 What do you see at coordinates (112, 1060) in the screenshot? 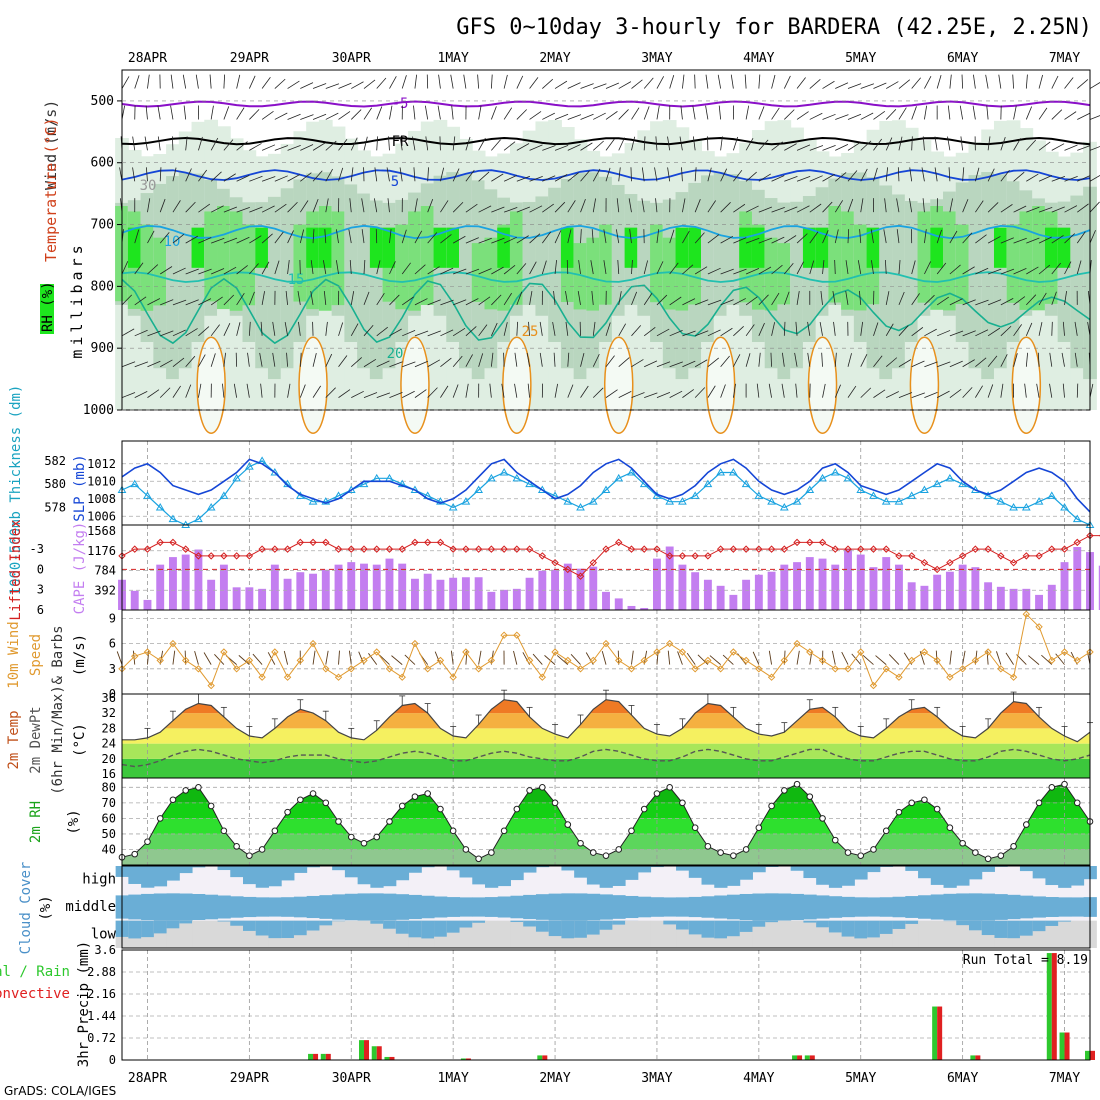
I see `precip-tick-label: 0` at bounding box center [112, 1060].